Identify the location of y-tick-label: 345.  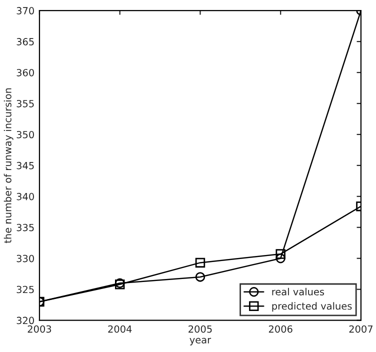
(25, 166).